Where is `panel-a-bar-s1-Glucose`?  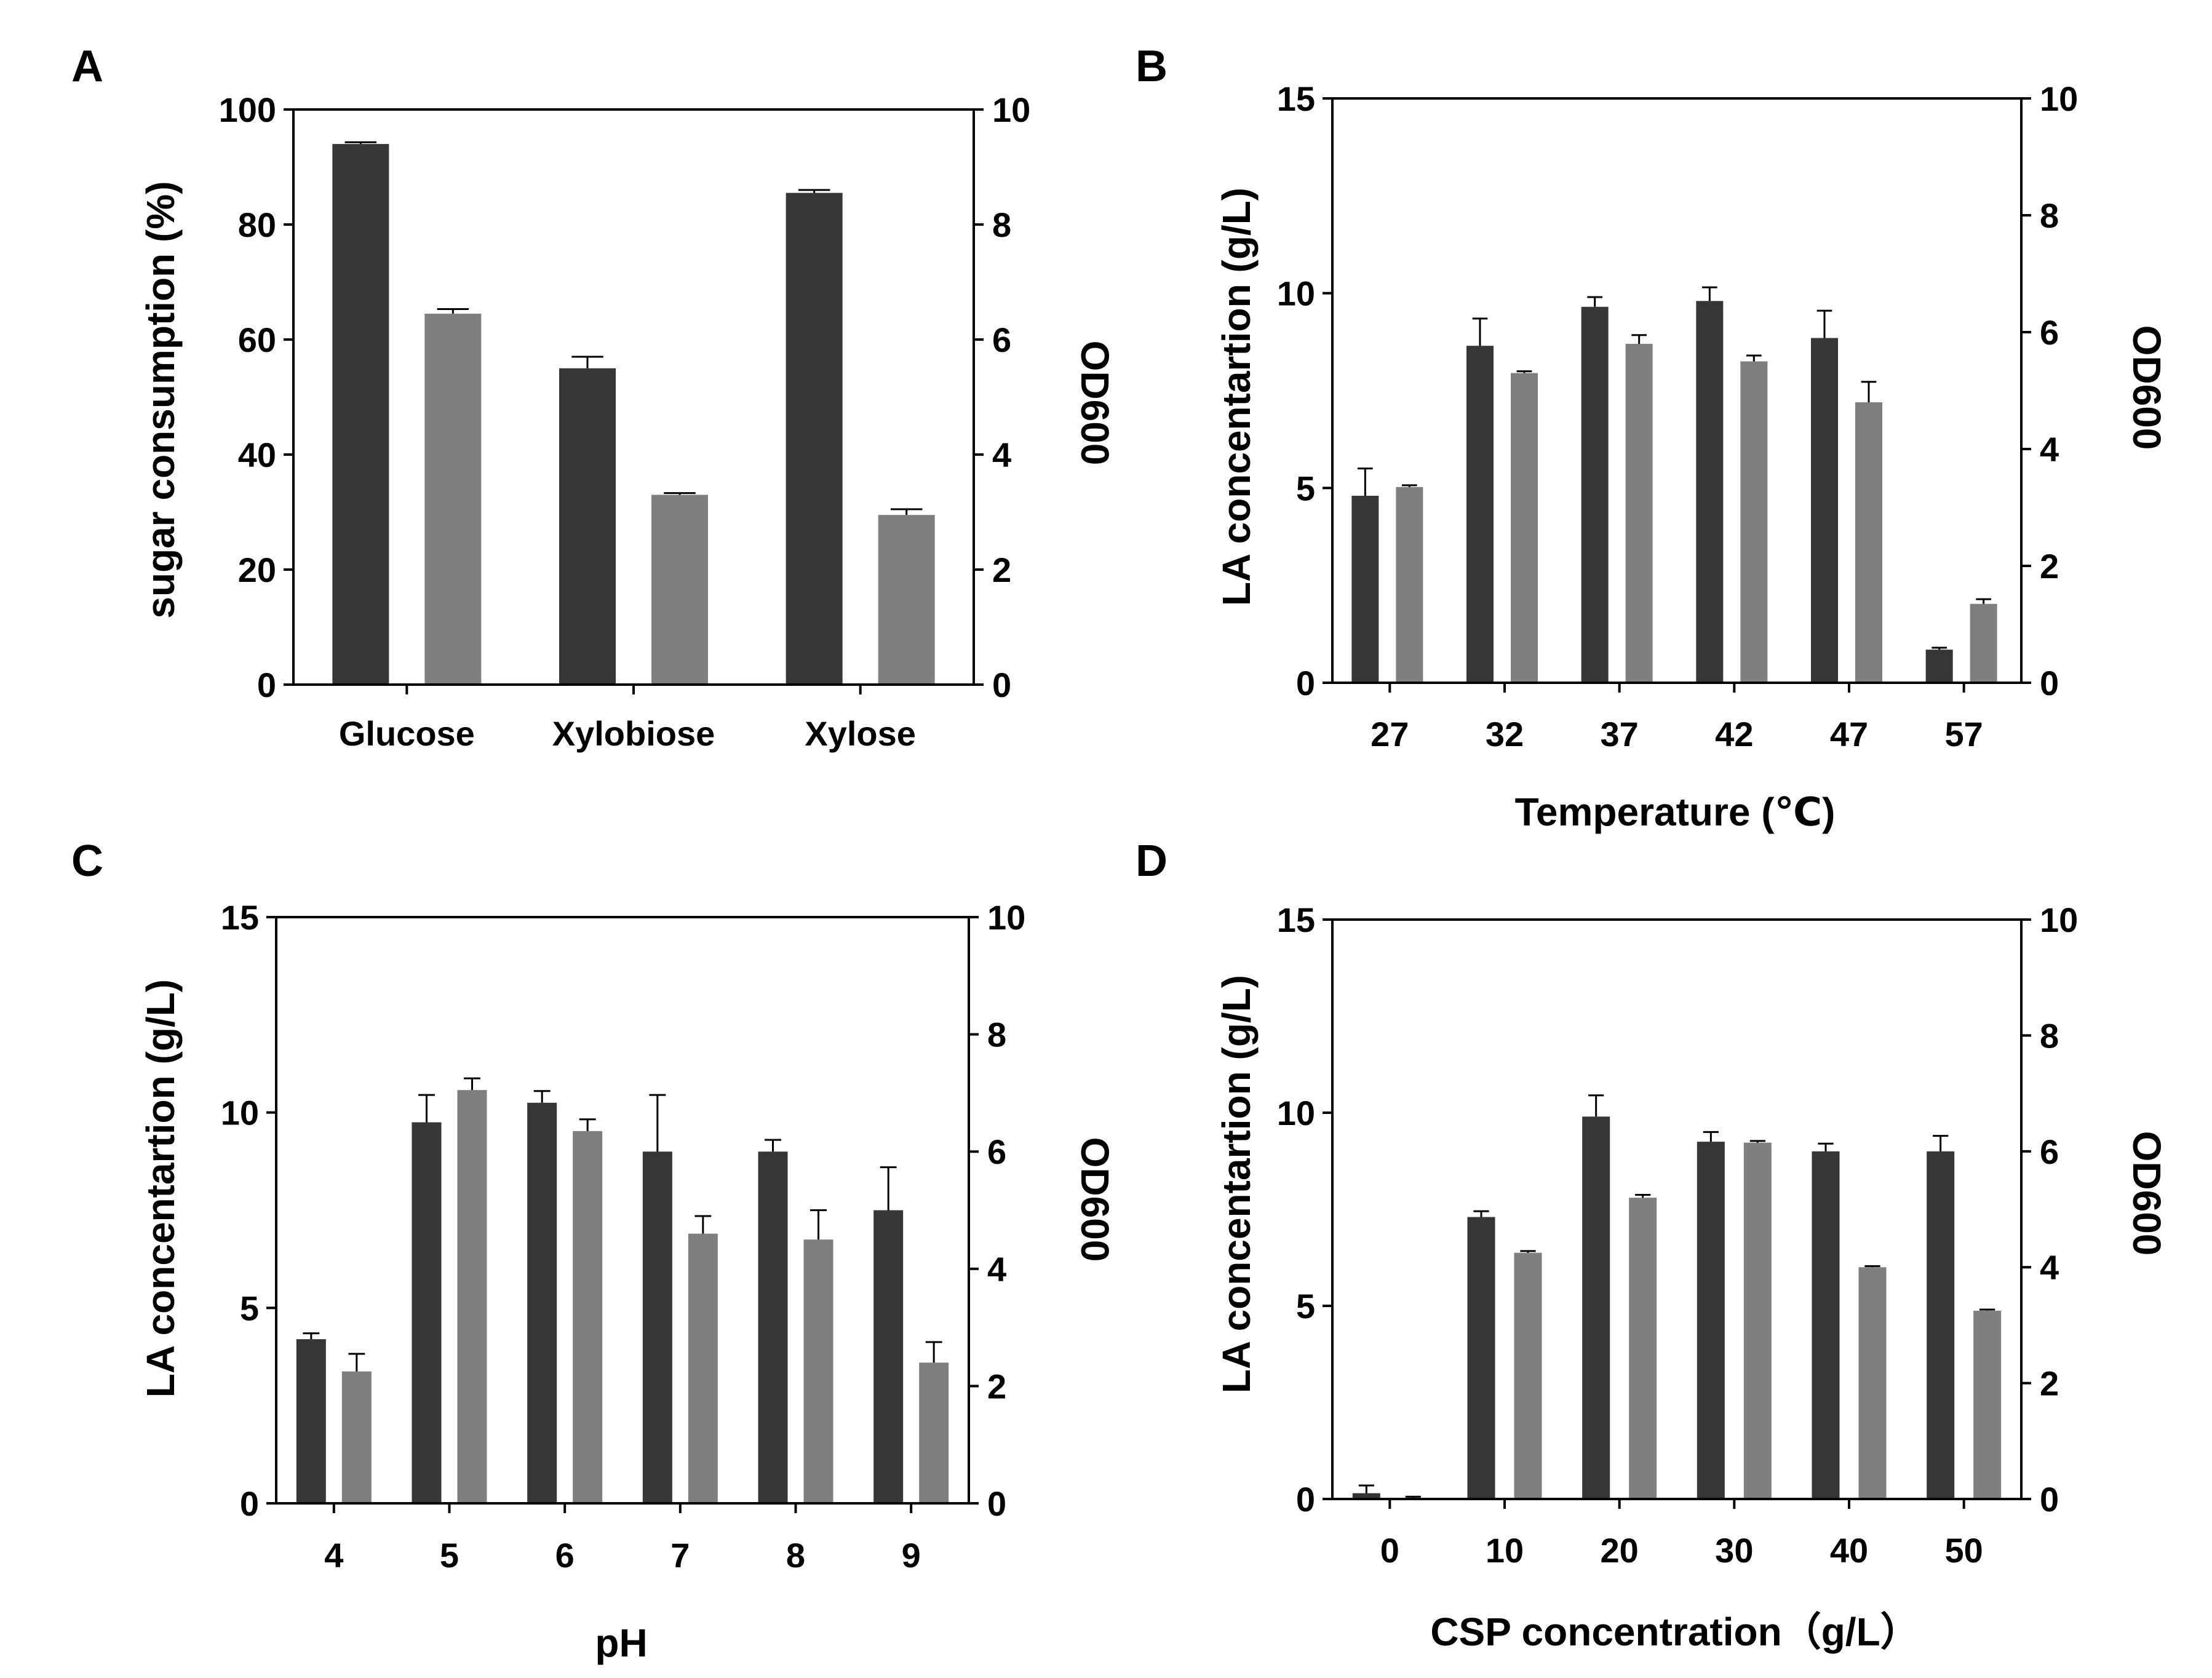 panel-a-bar-s1-Glucose is located at coordinates (453, 499).